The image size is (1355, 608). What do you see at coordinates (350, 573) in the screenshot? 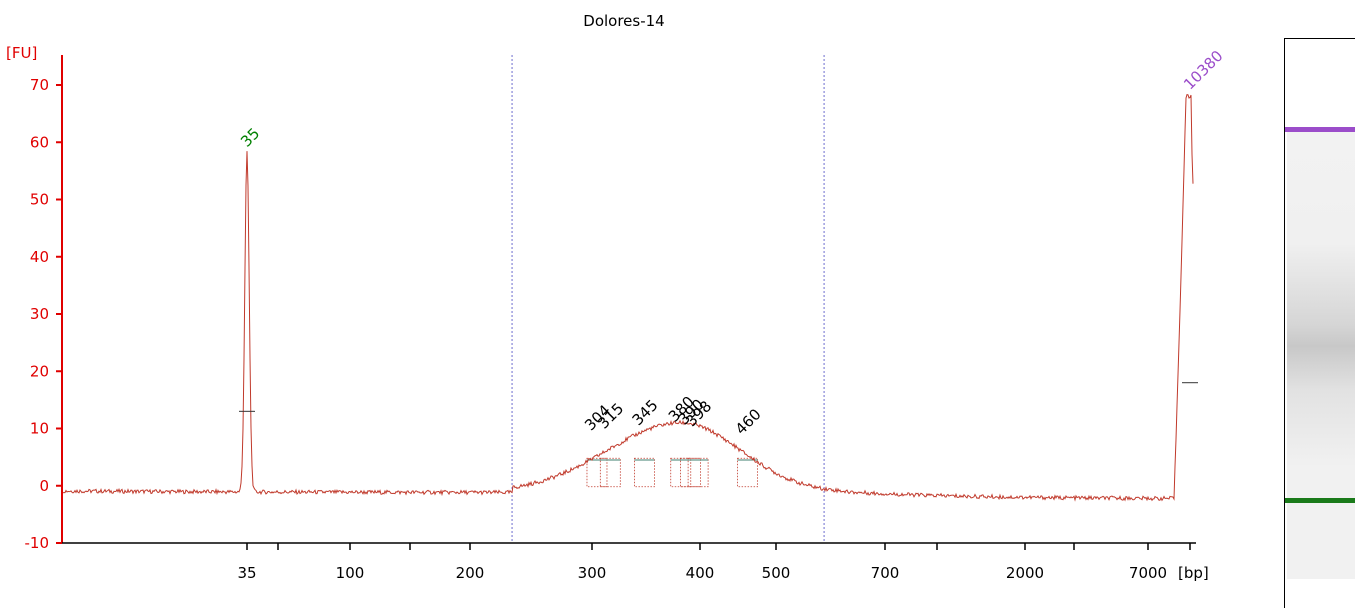
I see `x-tick-label: 100` at bounding box center [350, 573].